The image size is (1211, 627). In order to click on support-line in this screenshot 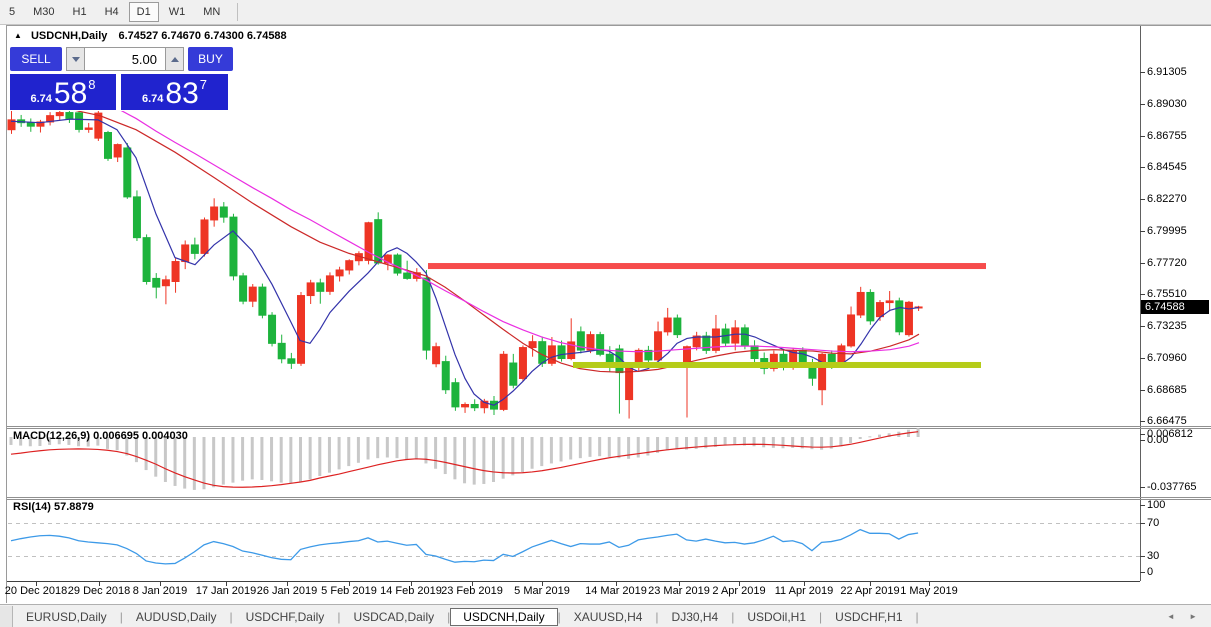, I will do `click(777, 364)`.